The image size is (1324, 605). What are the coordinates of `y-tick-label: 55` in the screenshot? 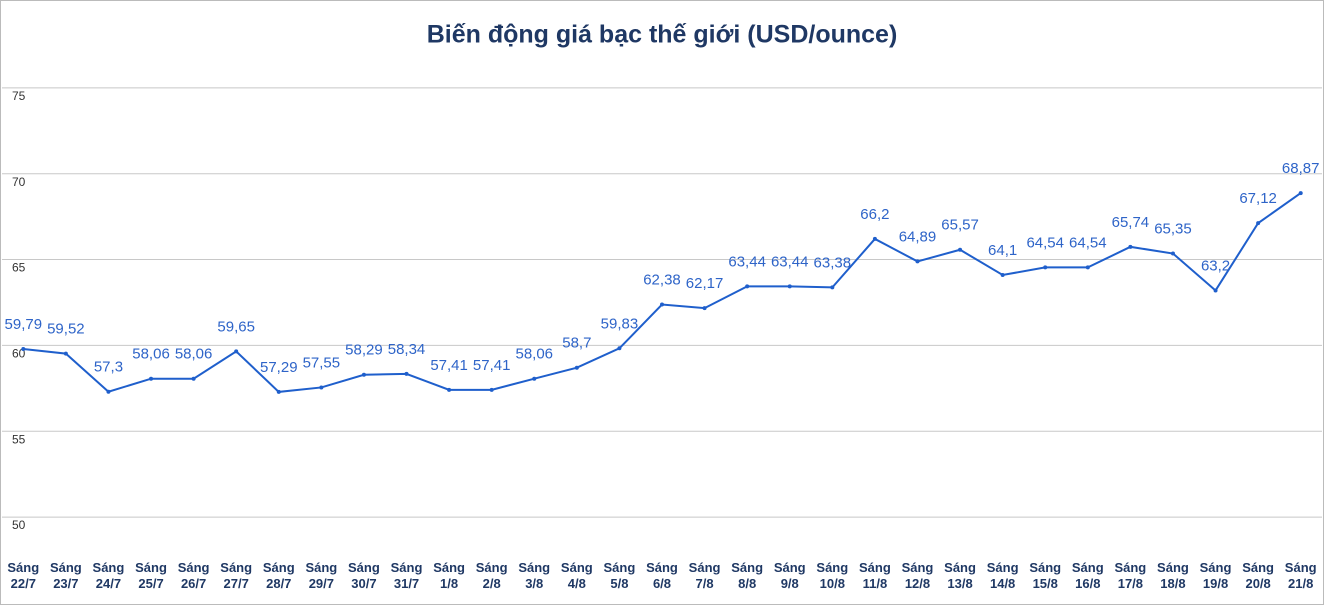 It's located at (19, 439).